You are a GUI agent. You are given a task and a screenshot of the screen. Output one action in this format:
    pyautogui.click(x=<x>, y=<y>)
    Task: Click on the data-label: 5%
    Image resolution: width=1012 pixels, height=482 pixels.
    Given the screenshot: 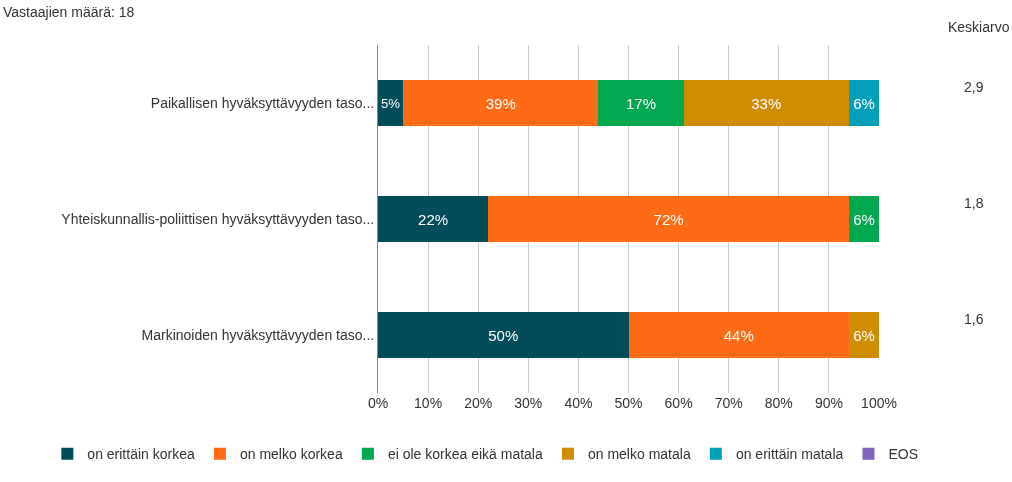 What is the action you would take?
    pyautogui.click(x=391, y=103)
    